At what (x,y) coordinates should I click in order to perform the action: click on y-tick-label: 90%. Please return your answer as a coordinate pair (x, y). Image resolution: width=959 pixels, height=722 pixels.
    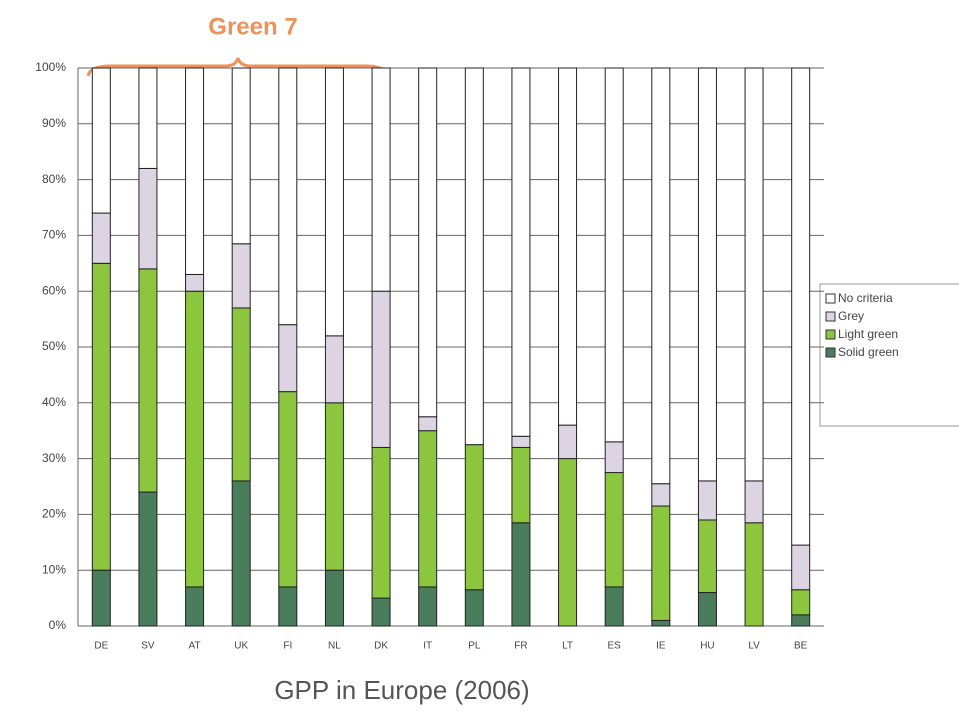
    Looking at the image, I should click on (54, 123).